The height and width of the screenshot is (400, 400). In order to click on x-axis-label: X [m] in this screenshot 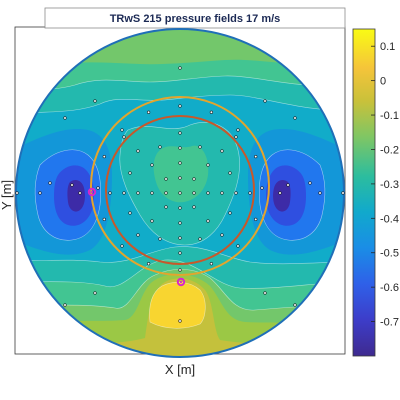, I will do `click(180, 369)`.